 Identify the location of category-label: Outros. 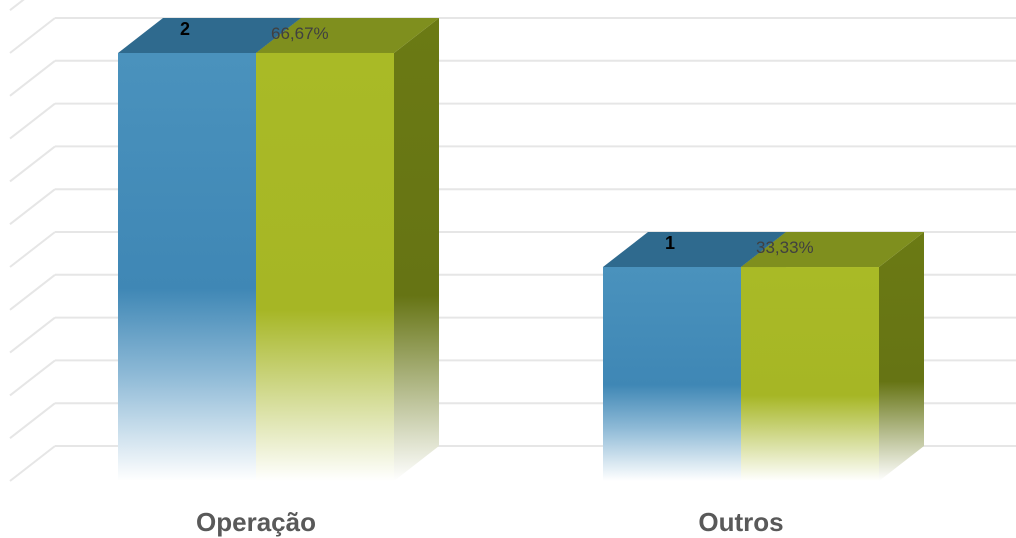
(740, 522).